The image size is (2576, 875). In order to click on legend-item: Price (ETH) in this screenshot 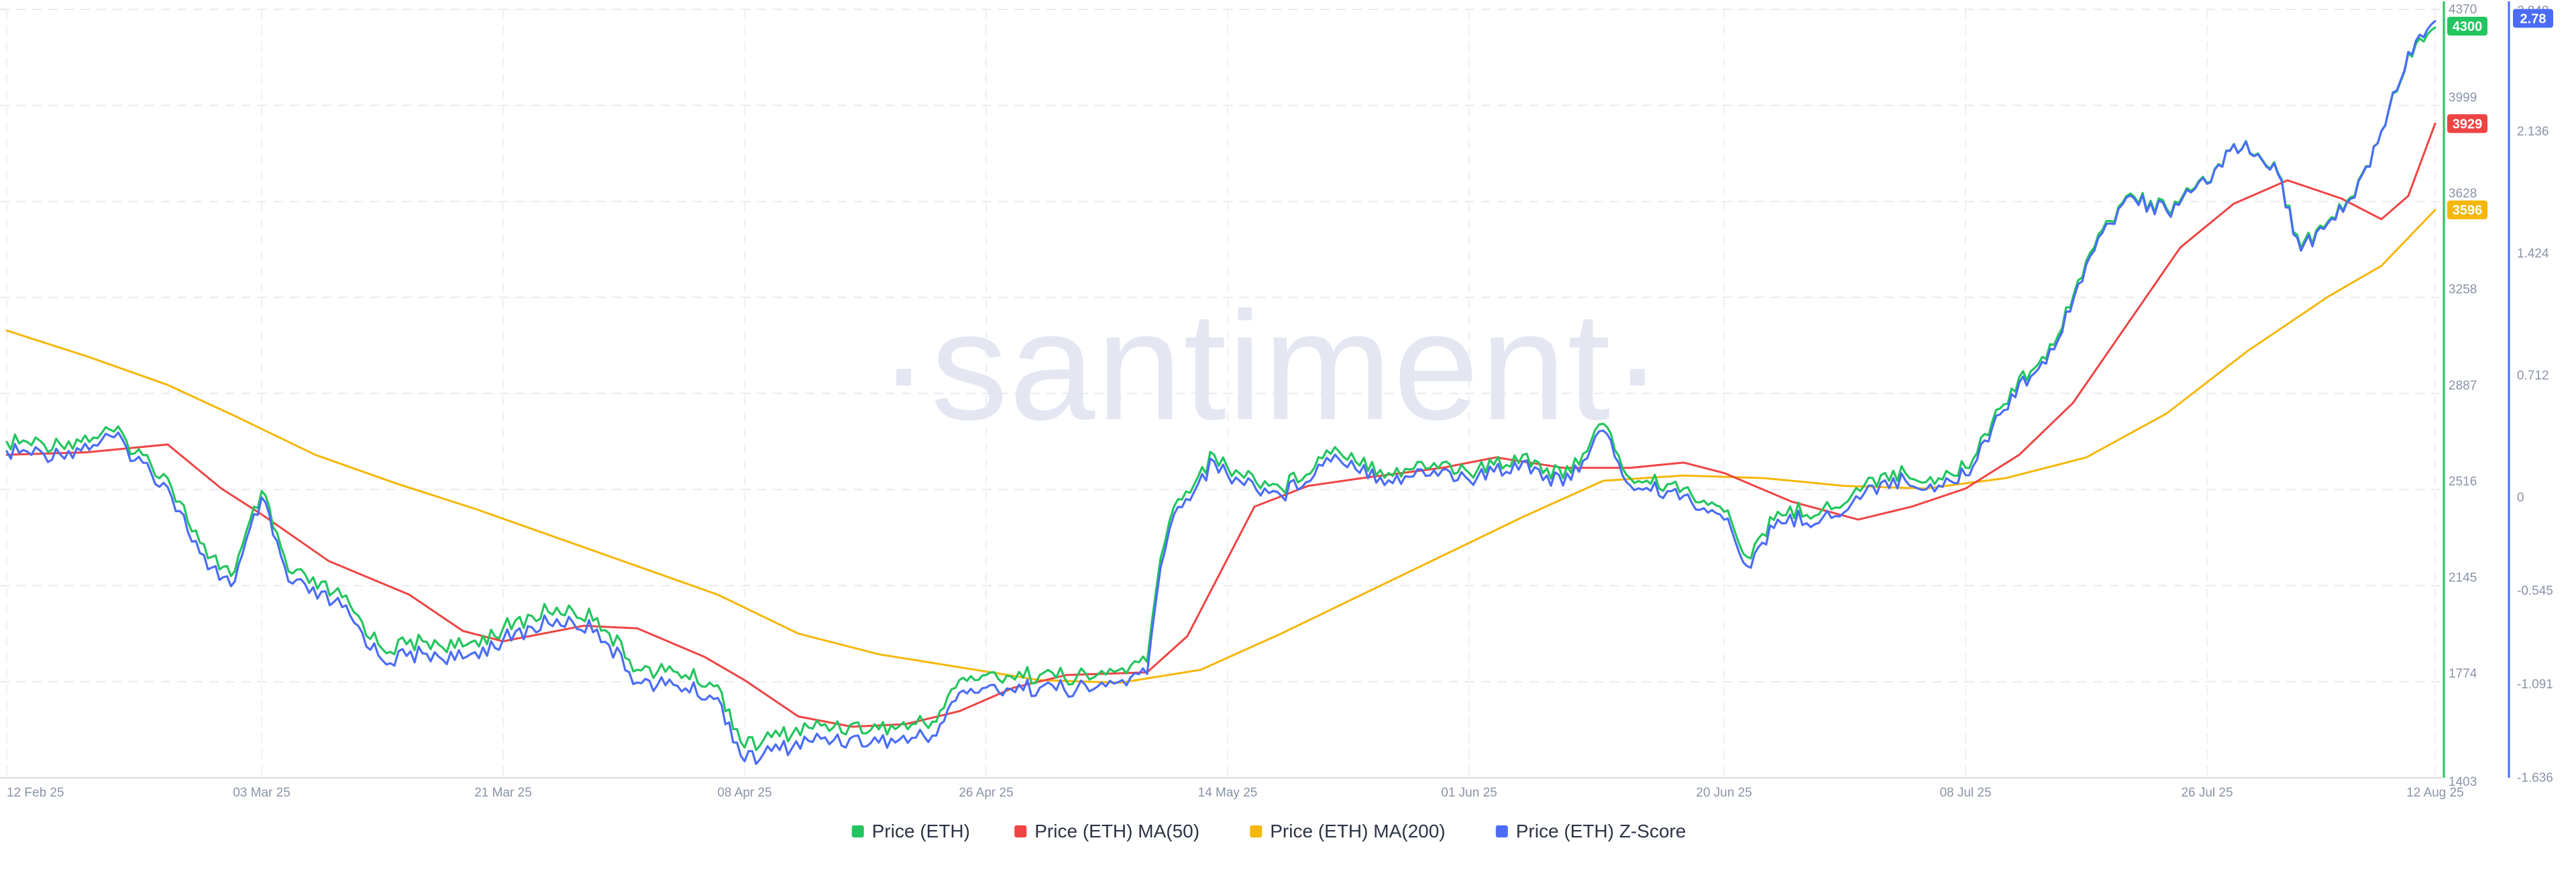, I will do `click(910, 831)`.